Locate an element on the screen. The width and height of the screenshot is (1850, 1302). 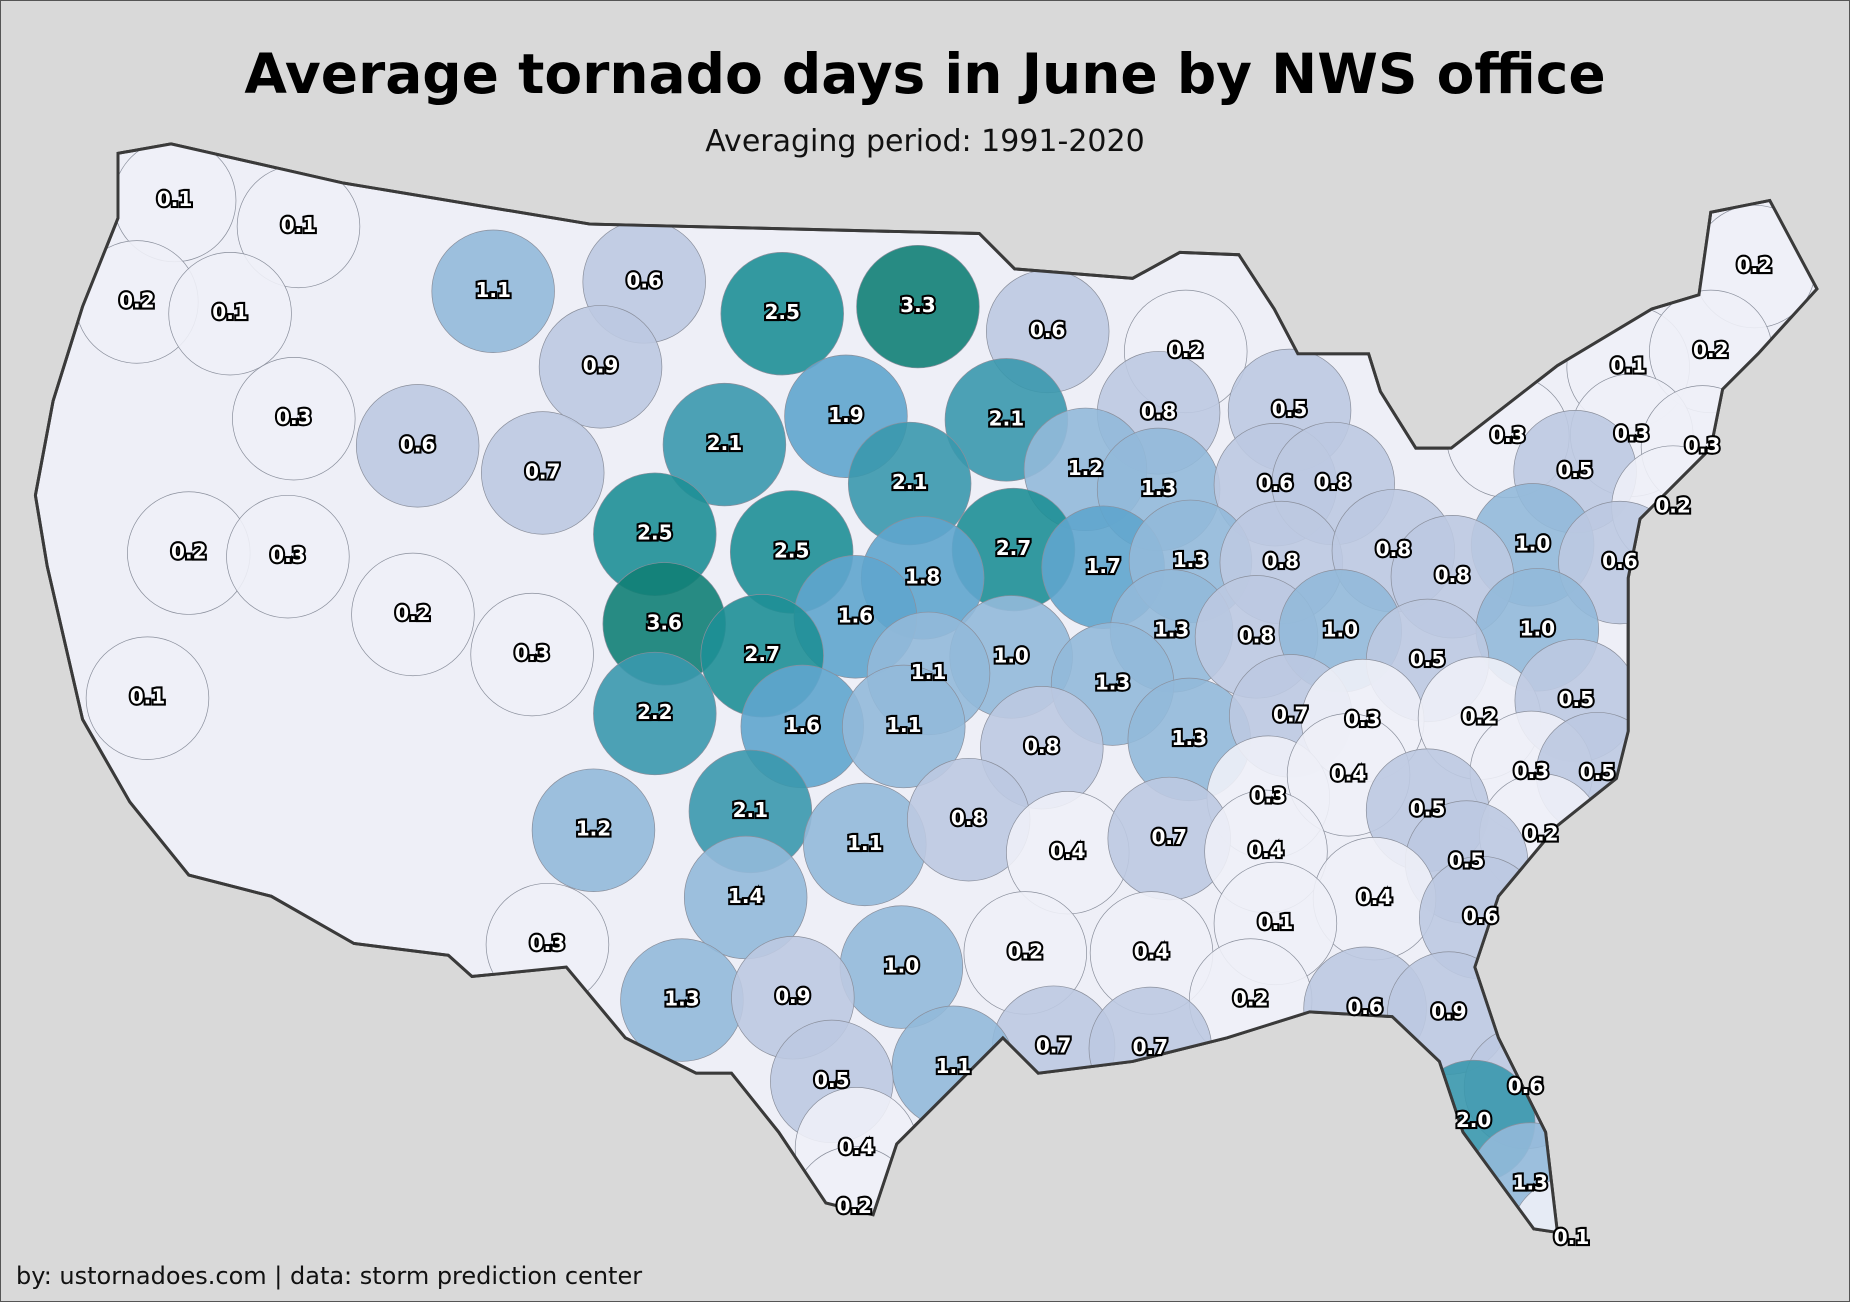
office-value-label: 2.2 is located at coordinates (655, 712).